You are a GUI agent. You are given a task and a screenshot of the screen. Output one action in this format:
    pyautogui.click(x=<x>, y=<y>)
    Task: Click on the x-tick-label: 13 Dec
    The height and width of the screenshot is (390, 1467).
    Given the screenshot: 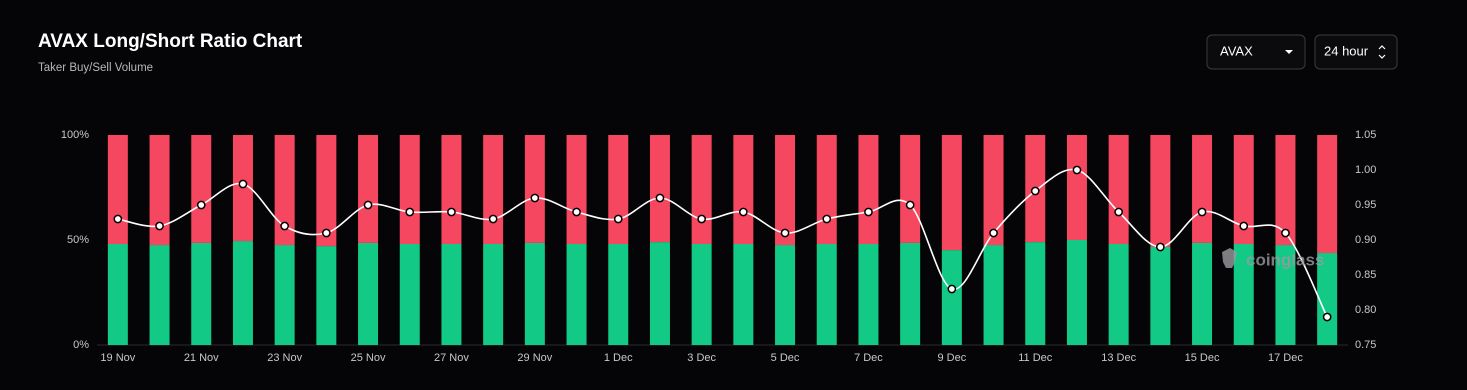 What is the action you would take?
    pyautogui.click(x=1118, y=358)
    